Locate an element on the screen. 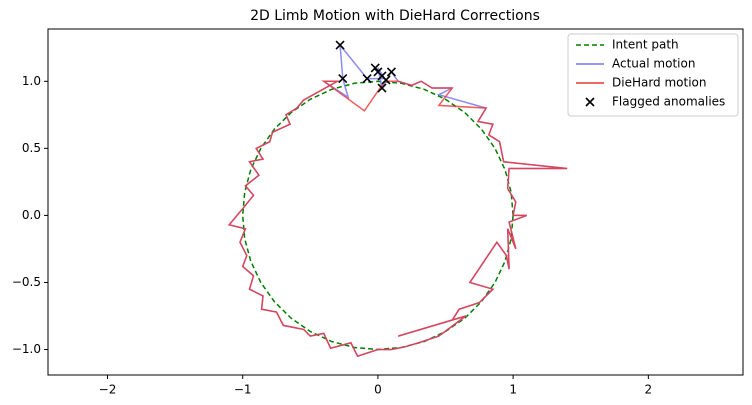  legend-box is located at coordinates (653, 75).